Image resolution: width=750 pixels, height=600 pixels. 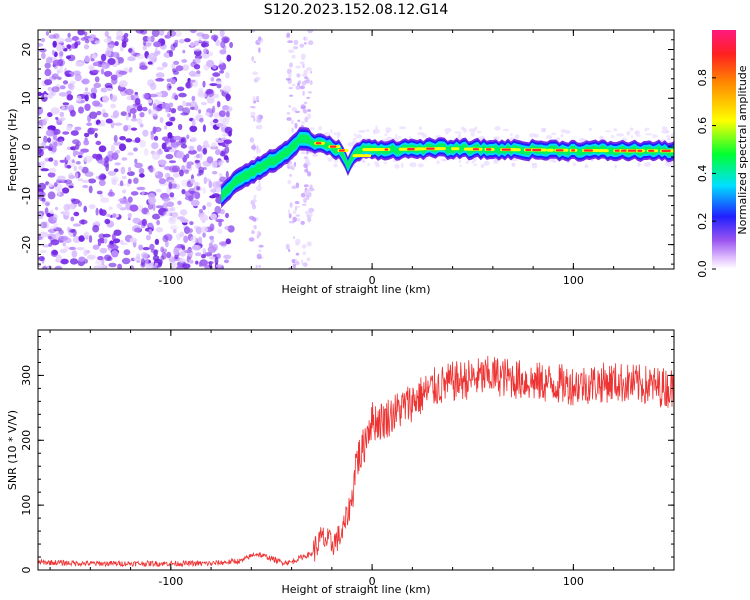 What do you see at coordinates (724, 149) in the screenshot?
I see `colorbar-gradient` at bounding box center [724, 149].